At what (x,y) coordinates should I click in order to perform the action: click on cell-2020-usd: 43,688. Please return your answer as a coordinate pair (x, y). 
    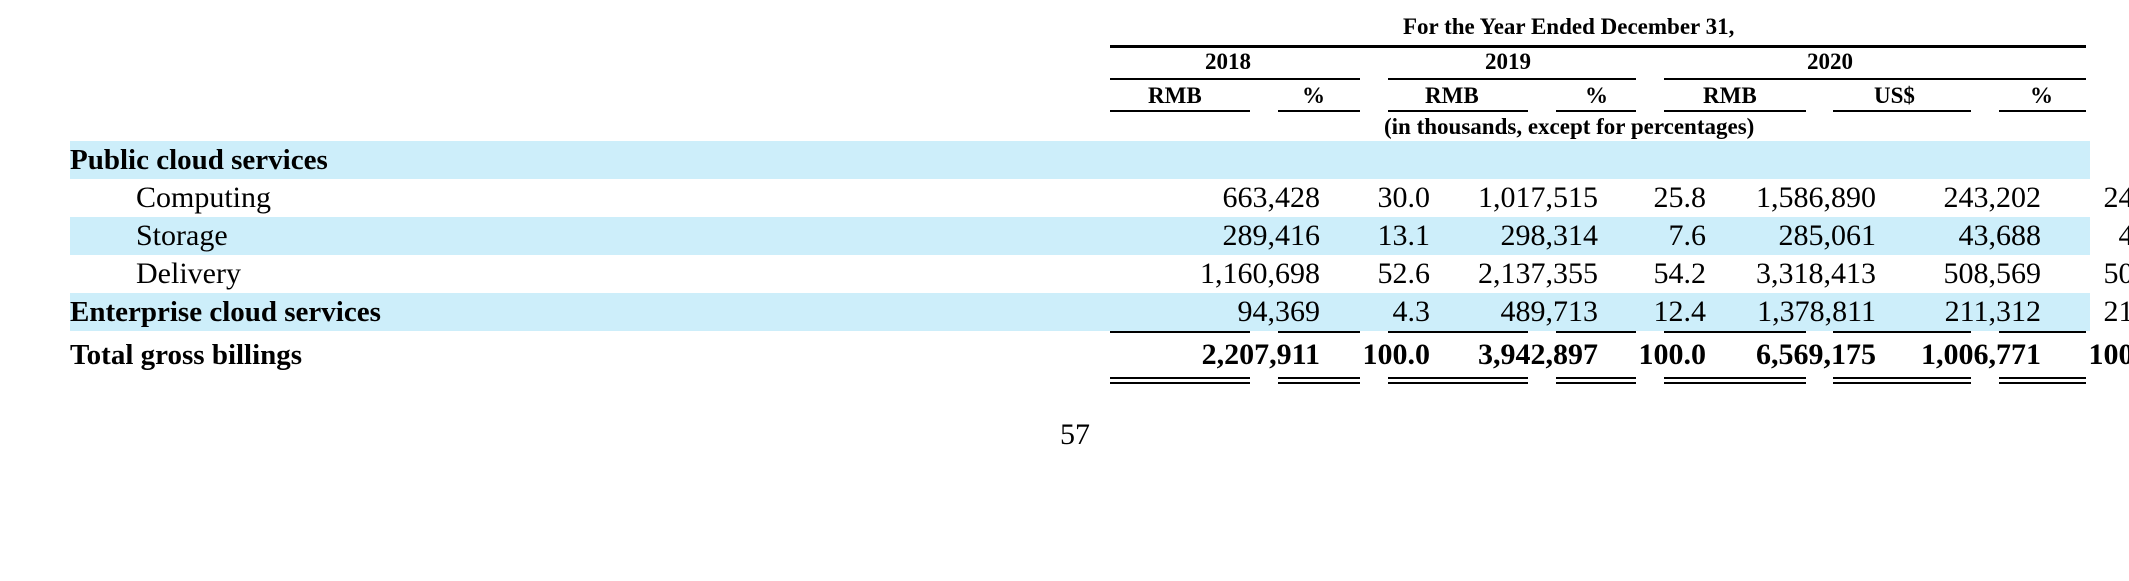
    Looking at the image, I should click on (2000, 235).